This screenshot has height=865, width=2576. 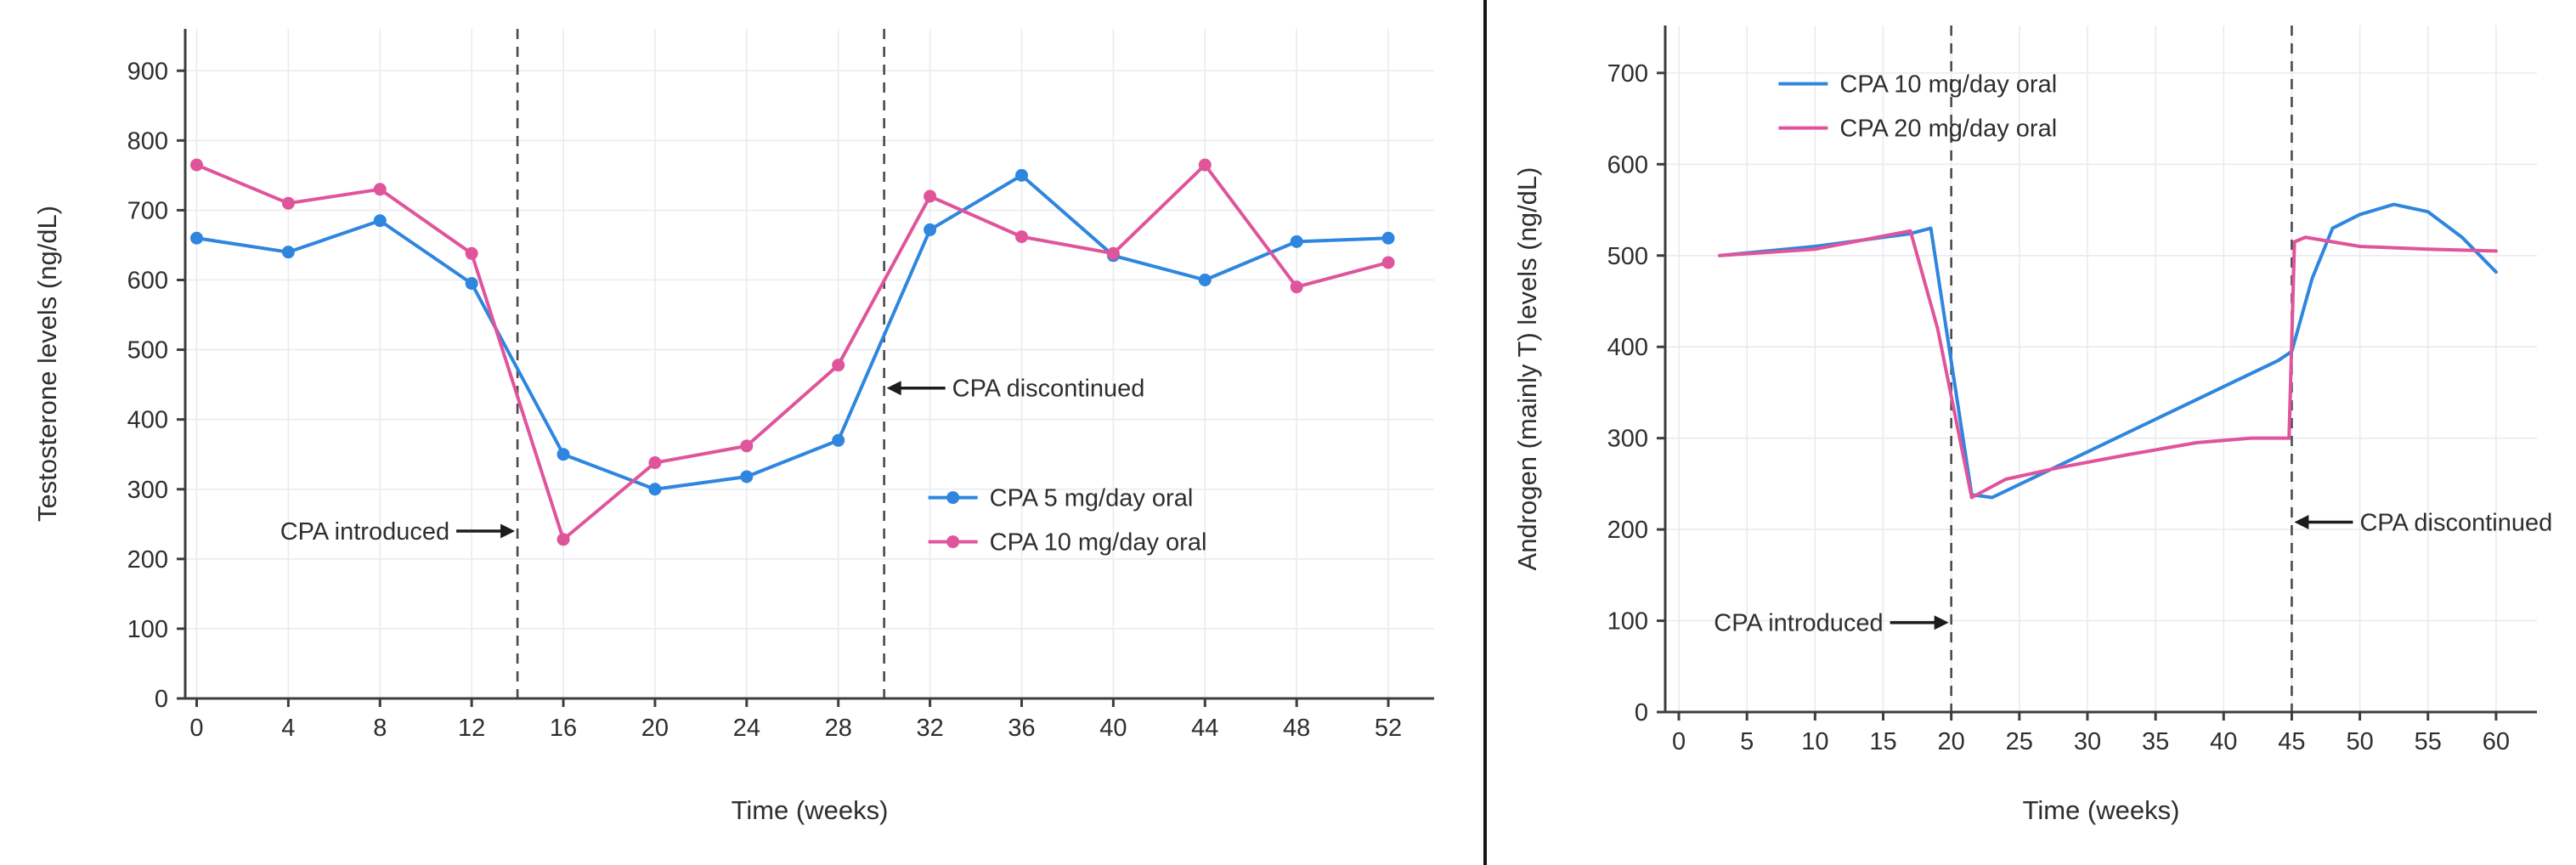 What do you see at coordinates (1113, 728) in the screenshot?
I see `x-tick-label: 40` at bounding box center [1113, 728].